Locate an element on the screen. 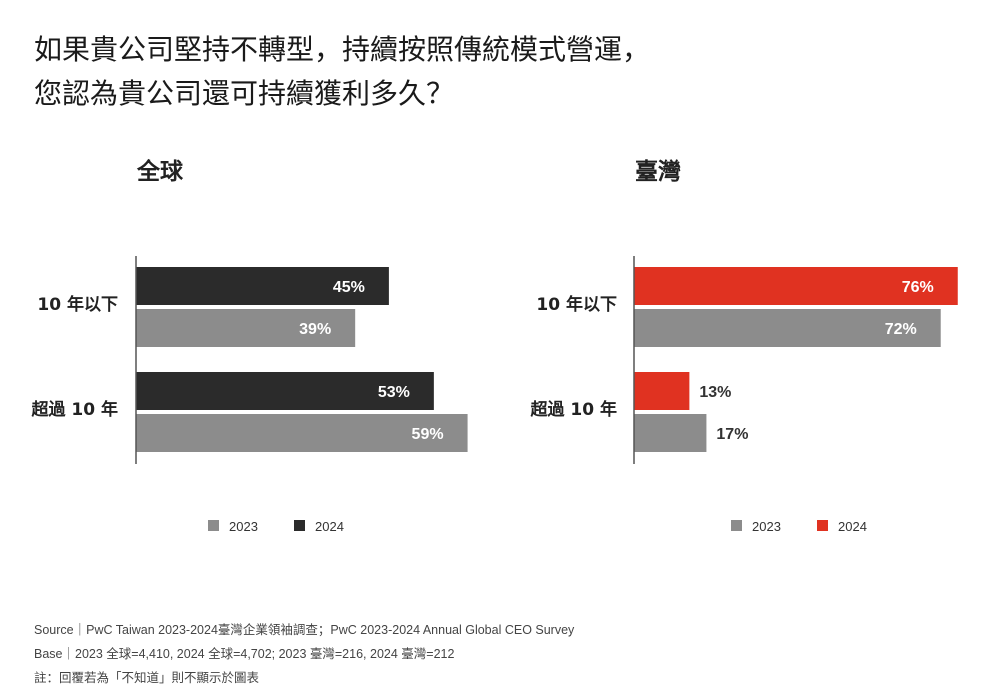 This screenshot has width=1000, height=694. panel-title-taiwan: 臺灣 is located at coordinates (658, 172).